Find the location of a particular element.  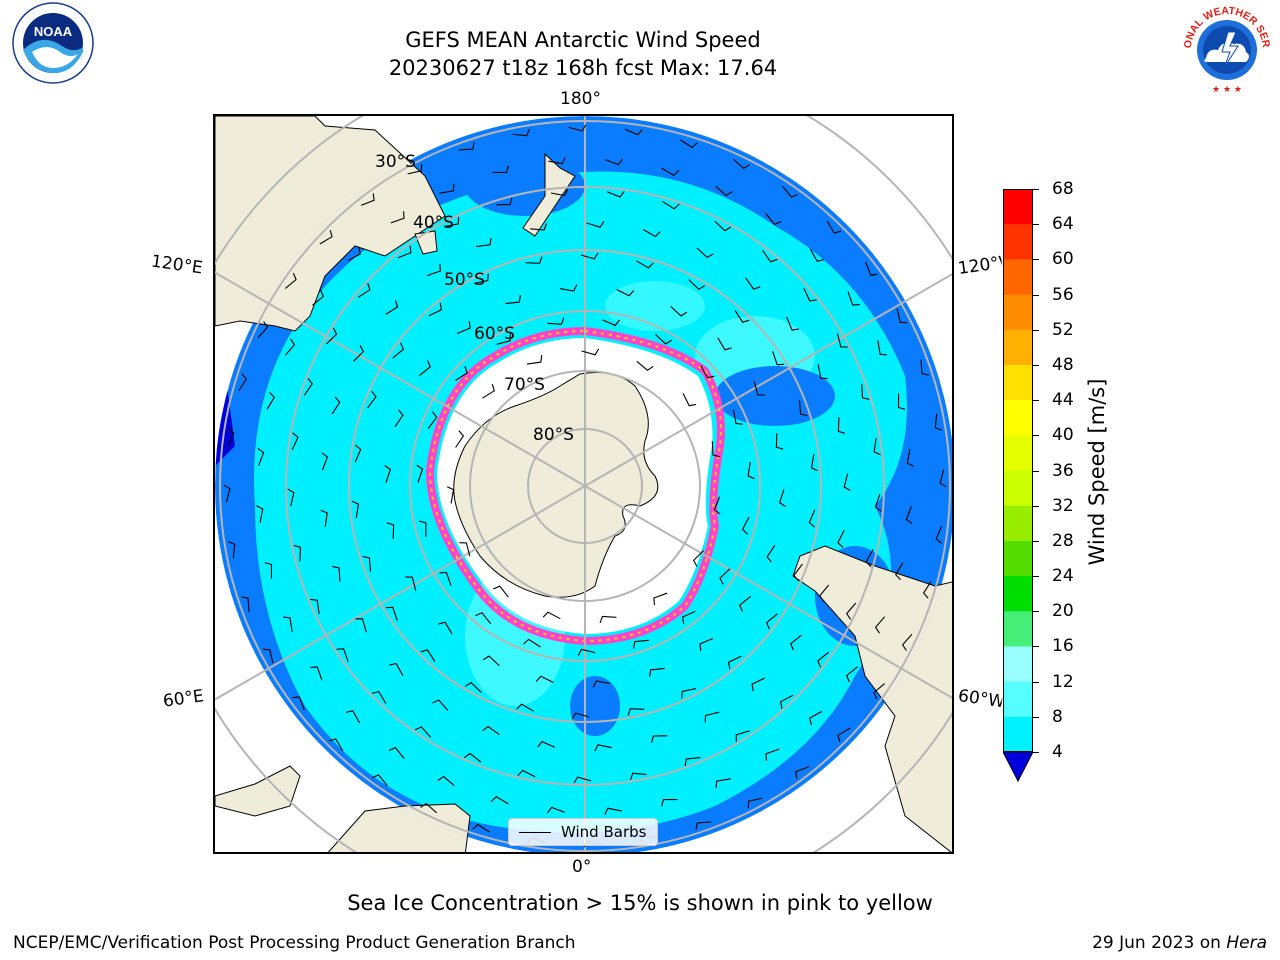

colorbar-tick-label: 60 is located at coordinates (1063, 259).